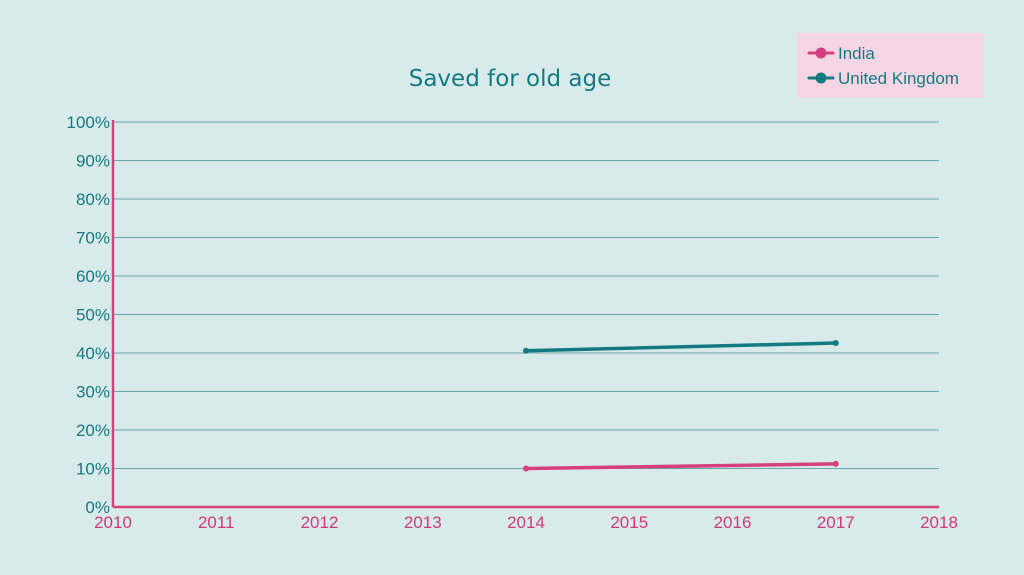  Describe the element at coordinates (88, 122) in the screenshot. I see `y-tick-label: 100%` at that location.